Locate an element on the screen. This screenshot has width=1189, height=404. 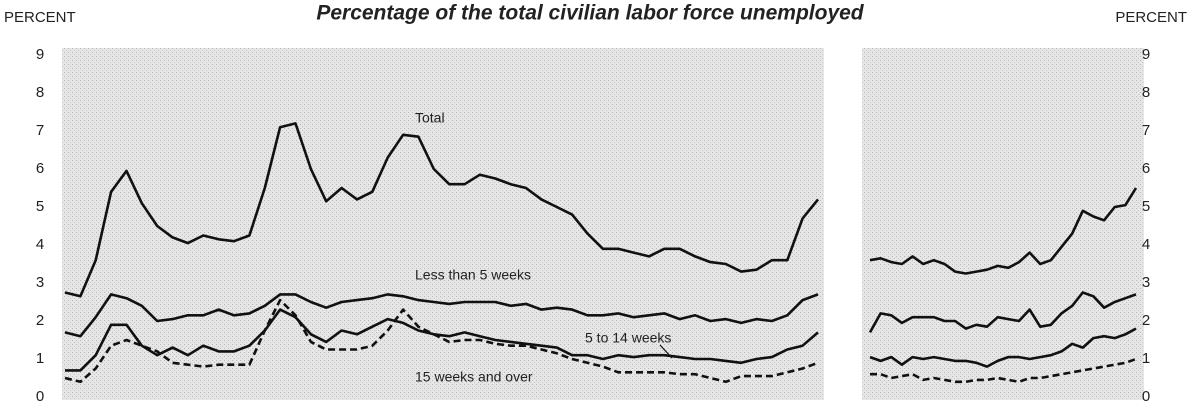
annotation-pointer is located at coordinates (666, 351).